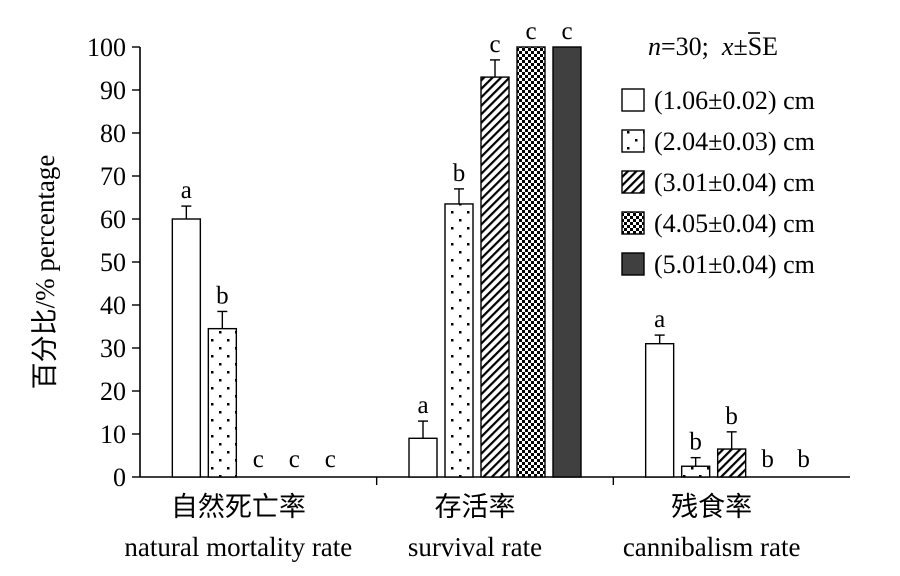 The width and height of the screenshot is (900, 576). Describe the element at coordinates (113, 176) in the screenshot. I see `y-tick-label: 70` at that location.